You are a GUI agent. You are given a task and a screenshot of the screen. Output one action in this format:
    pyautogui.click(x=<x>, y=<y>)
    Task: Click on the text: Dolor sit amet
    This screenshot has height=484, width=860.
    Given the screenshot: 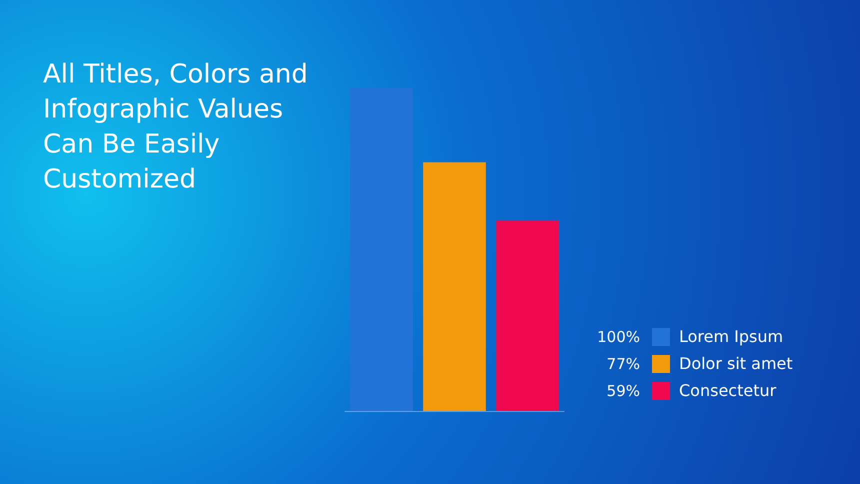 What is the action you would take?
    pyautogui.click(x=736, y=363)
    